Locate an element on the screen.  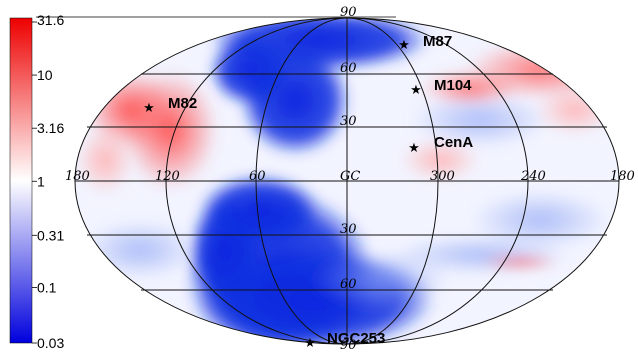
source-cena: ★ CenA is located at coordinates (440, 145).